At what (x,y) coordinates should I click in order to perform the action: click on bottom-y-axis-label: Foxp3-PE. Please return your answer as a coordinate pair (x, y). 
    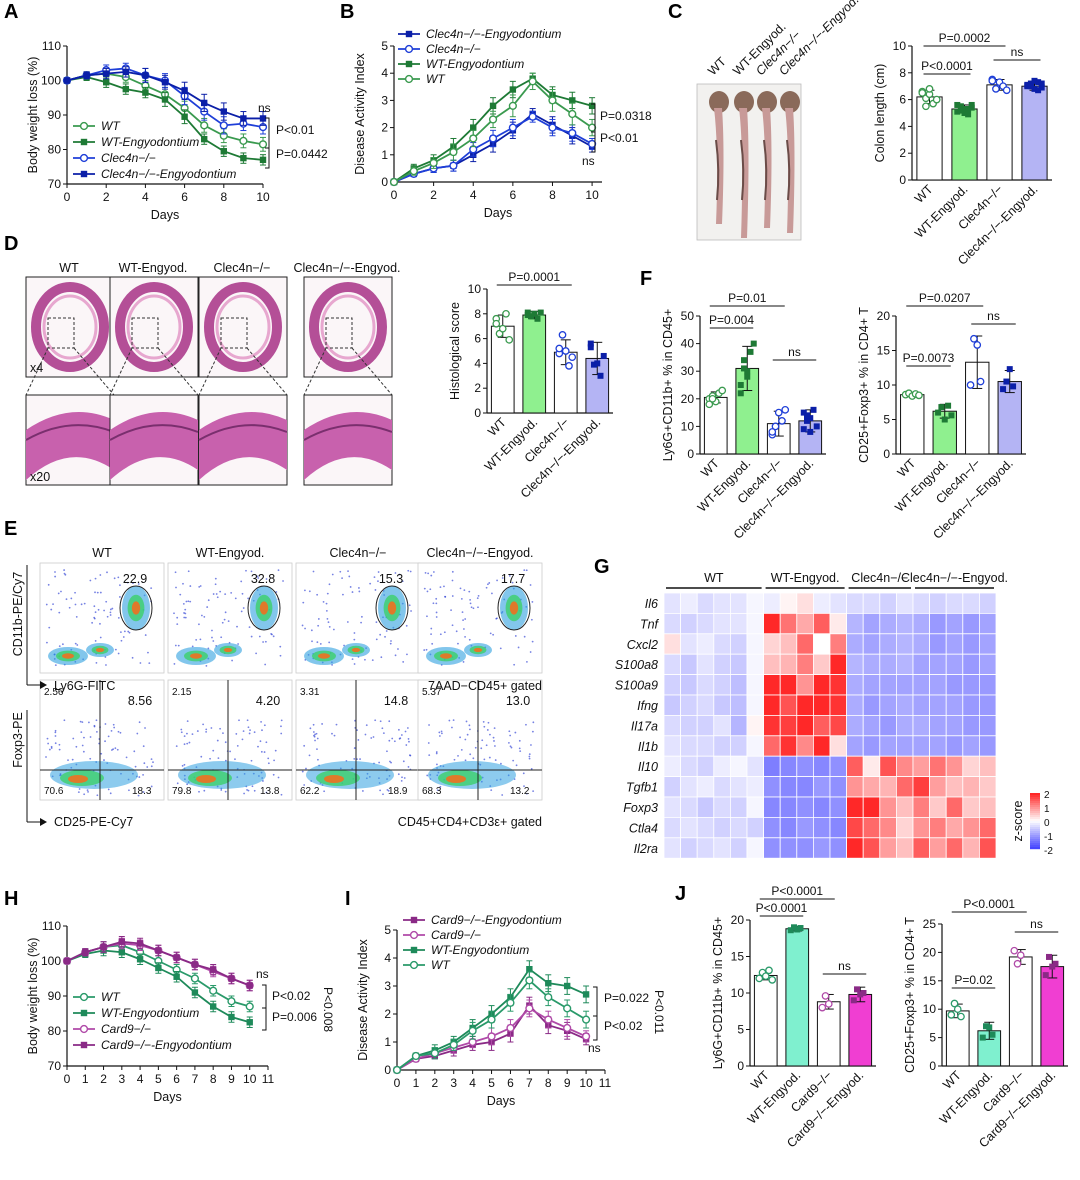
    Looking at the image, I should click on (18, 740).